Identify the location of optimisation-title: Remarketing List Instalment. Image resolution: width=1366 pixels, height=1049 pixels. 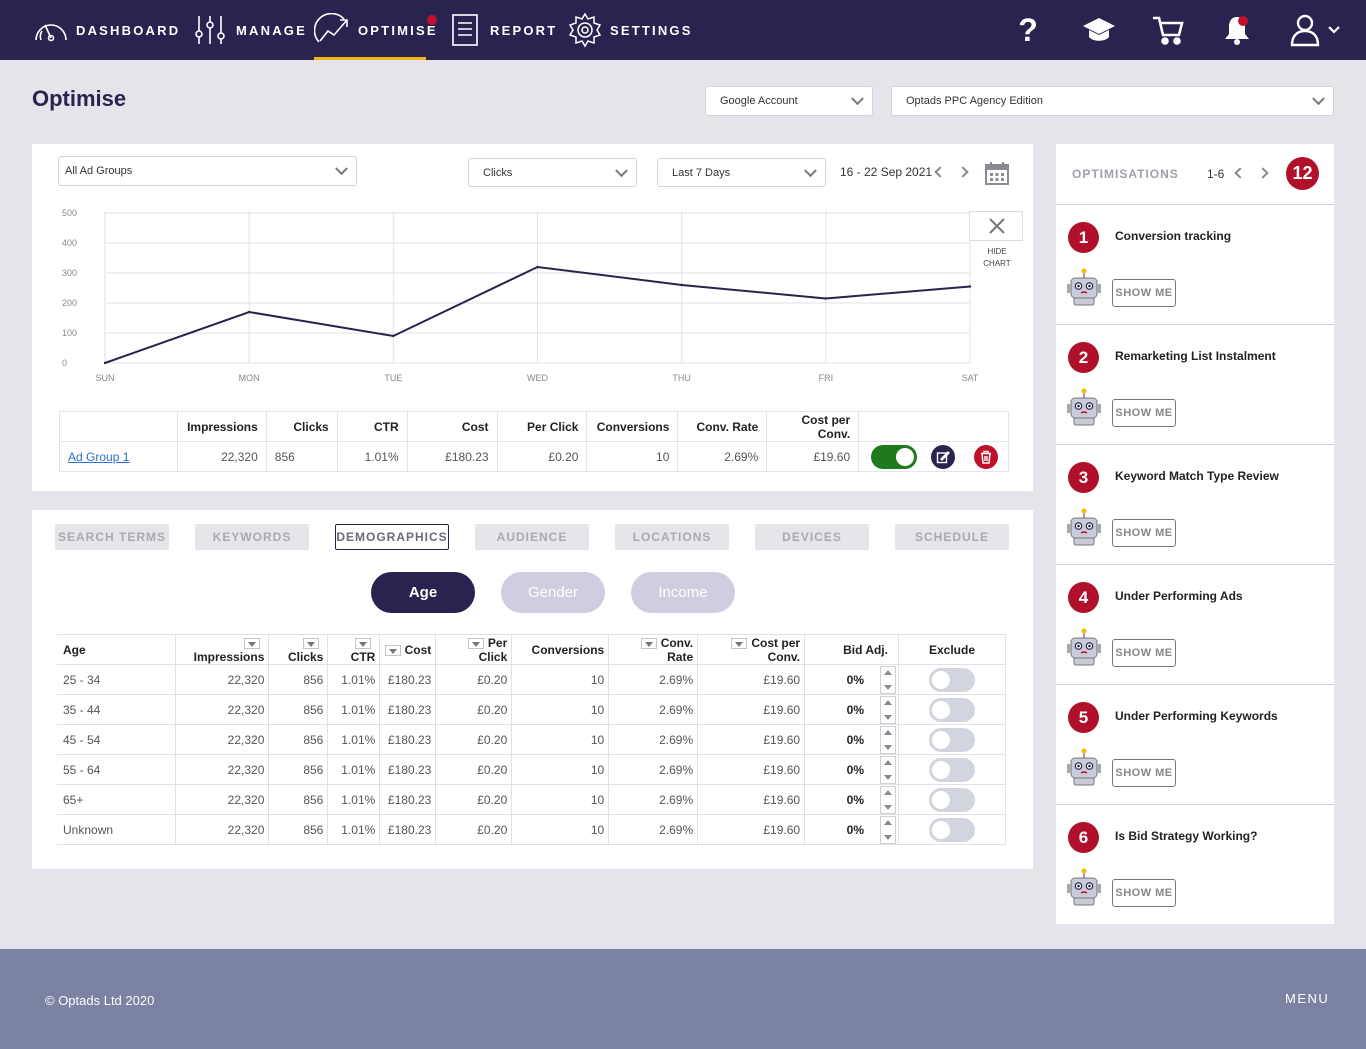
(1195, 356).